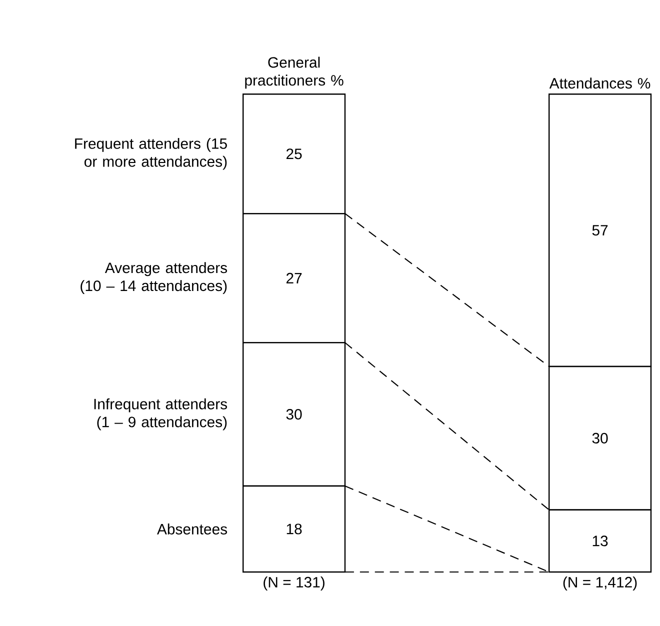 The height and width of the screenshot is (626, 660). What do you see at coordinates (600, 583) in the screenshot?
I see `text: (N = 1,412)` at bounding box center [600, 583].